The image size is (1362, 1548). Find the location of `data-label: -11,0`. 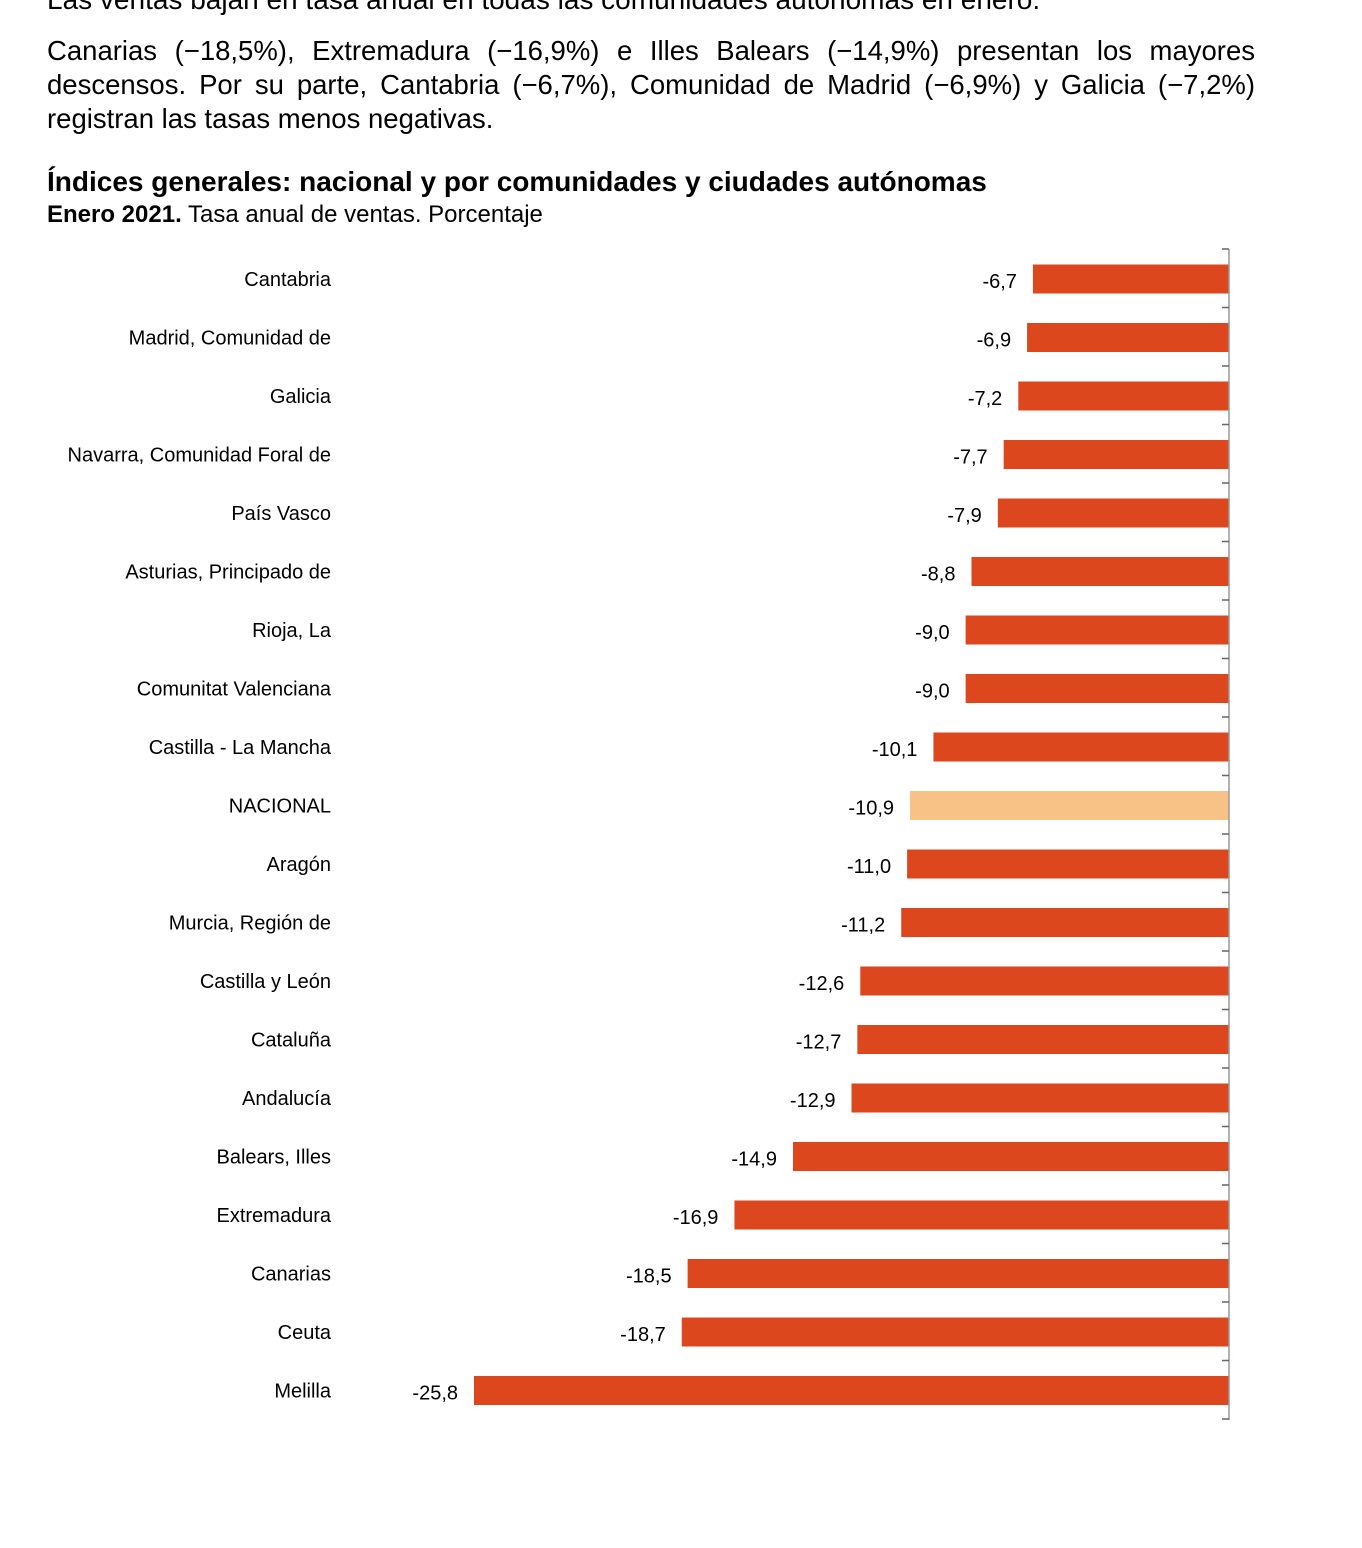

data-label: -11,0 is located at coordinates (869, 867).